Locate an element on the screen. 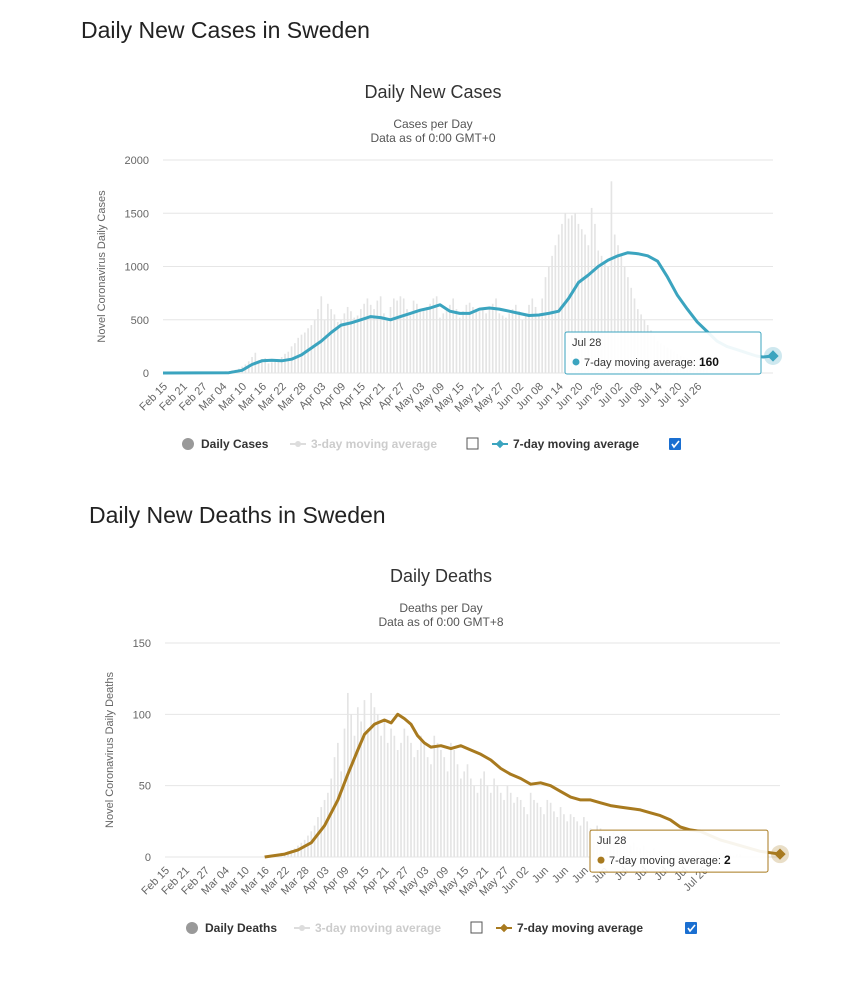  legend-daily: Daily Cases is located at coordinates (235, 444).